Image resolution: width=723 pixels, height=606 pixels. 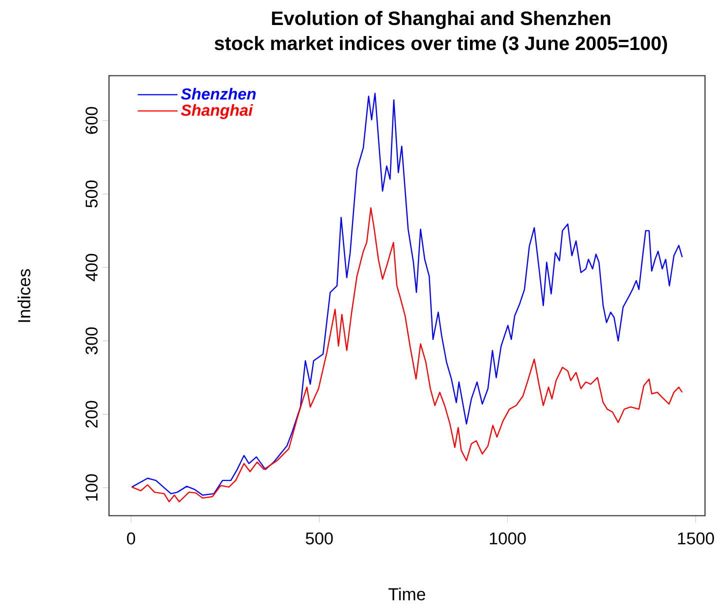 What do you see at coordinates (217, 112) in the screenshot?
I see `legend-label: Shanghai` at bounding box center [217, 112].